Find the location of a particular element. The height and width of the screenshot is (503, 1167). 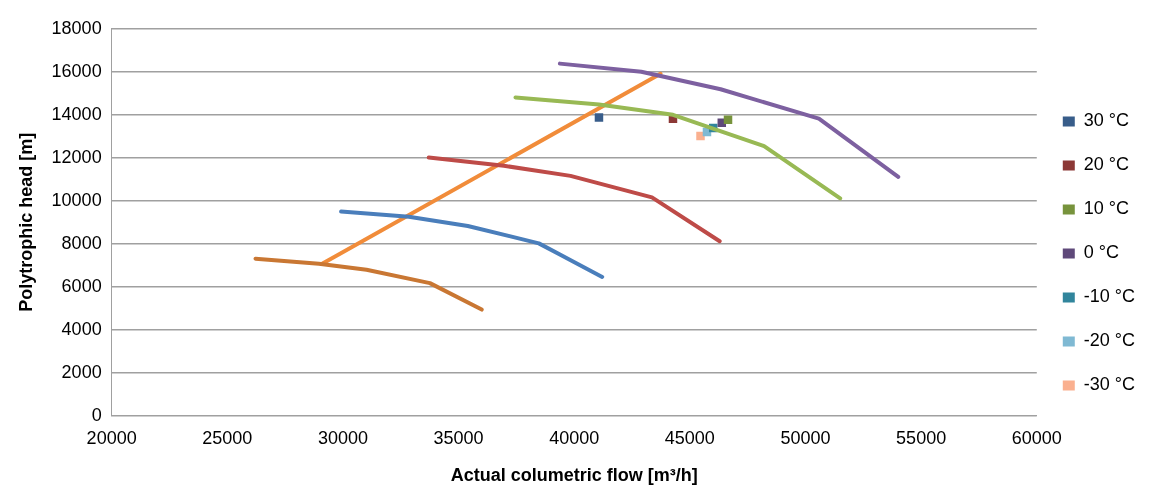

legend-label: -10 °C is located at coordinates (1109, 296).